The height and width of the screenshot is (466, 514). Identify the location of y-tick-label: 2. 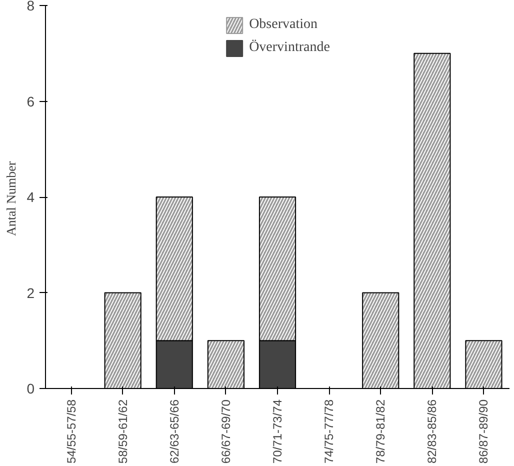
(30, 292).